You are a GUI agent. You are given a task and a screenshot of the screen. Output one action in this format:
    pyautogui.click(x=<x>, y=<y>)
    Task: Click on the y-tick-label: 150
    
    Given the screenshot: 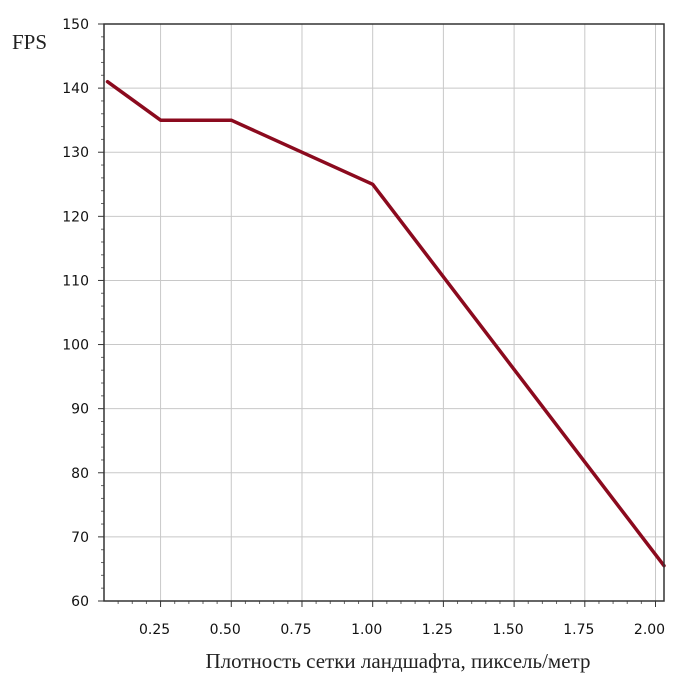 What is the action you would take?
    pyautogui.click(x=75, y=25)
    